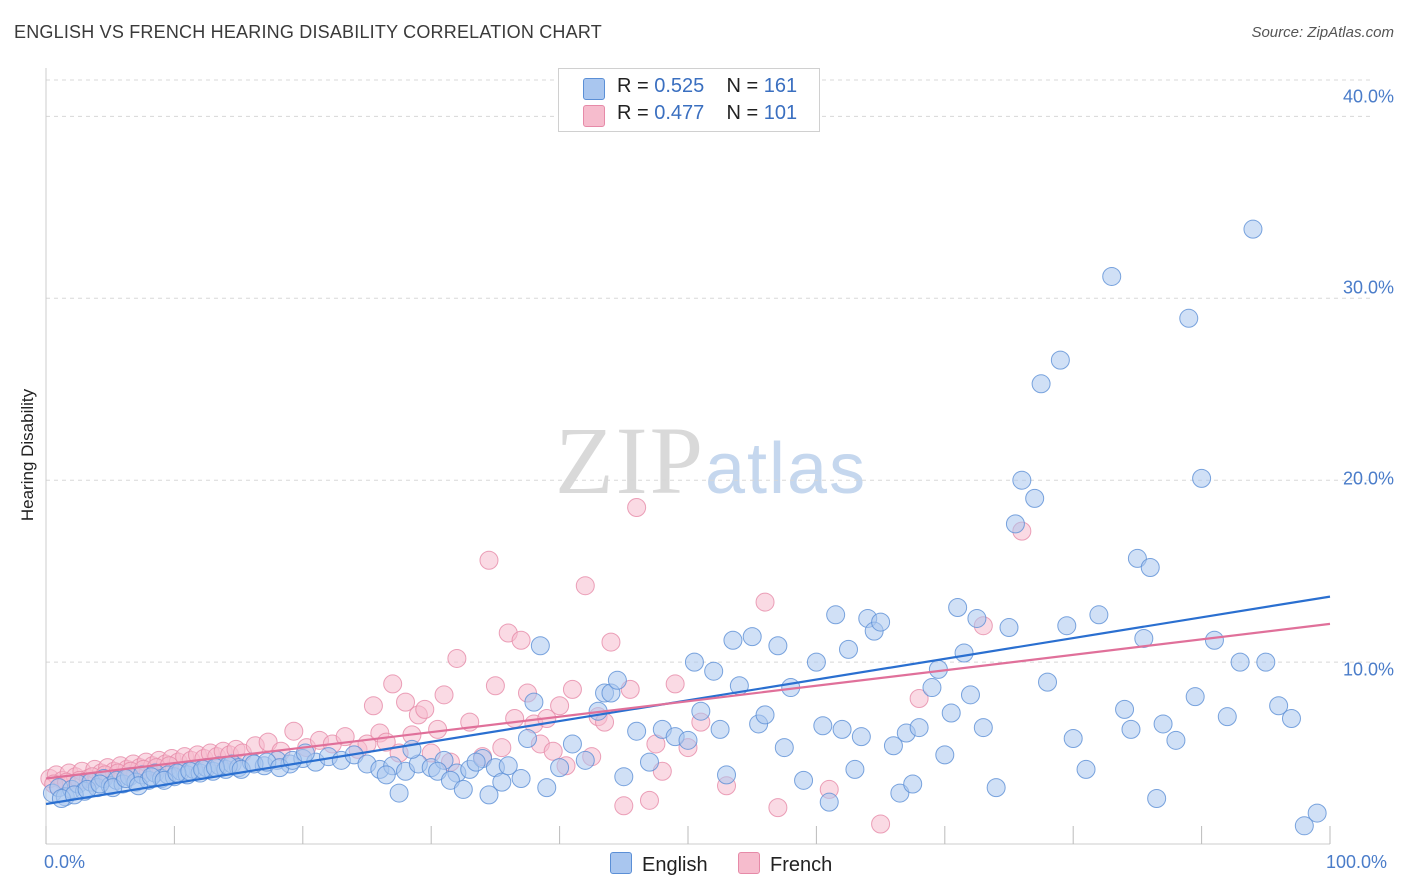 The width and height of the screenshot is (1406, 892). What do you see at coordinates (749, 863) in the screenshot?
I see `french-legend-swatch` at bounding box center [749, 863].